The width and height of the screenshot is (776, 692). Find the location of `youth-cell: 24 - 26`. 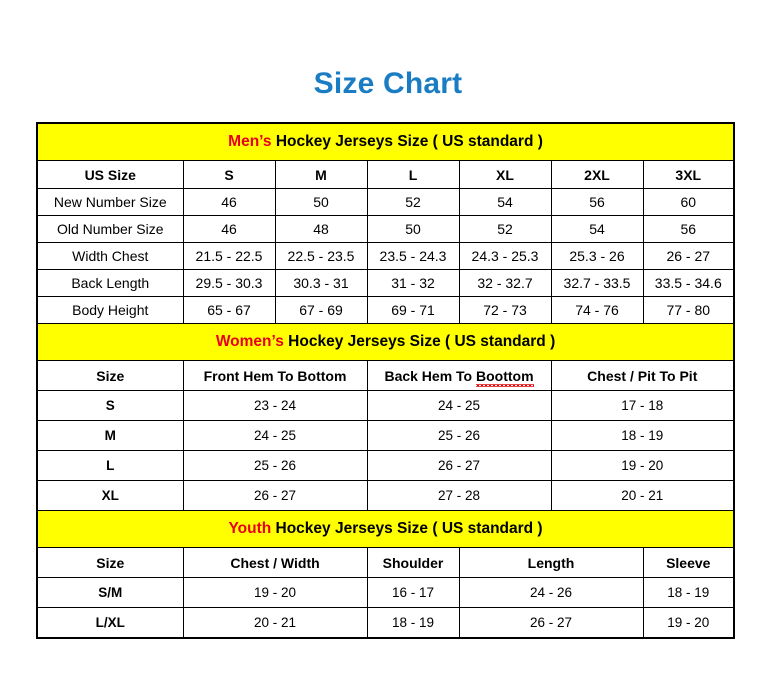

youth-cell: 24 - 26 is located at coordinates (551, 592).